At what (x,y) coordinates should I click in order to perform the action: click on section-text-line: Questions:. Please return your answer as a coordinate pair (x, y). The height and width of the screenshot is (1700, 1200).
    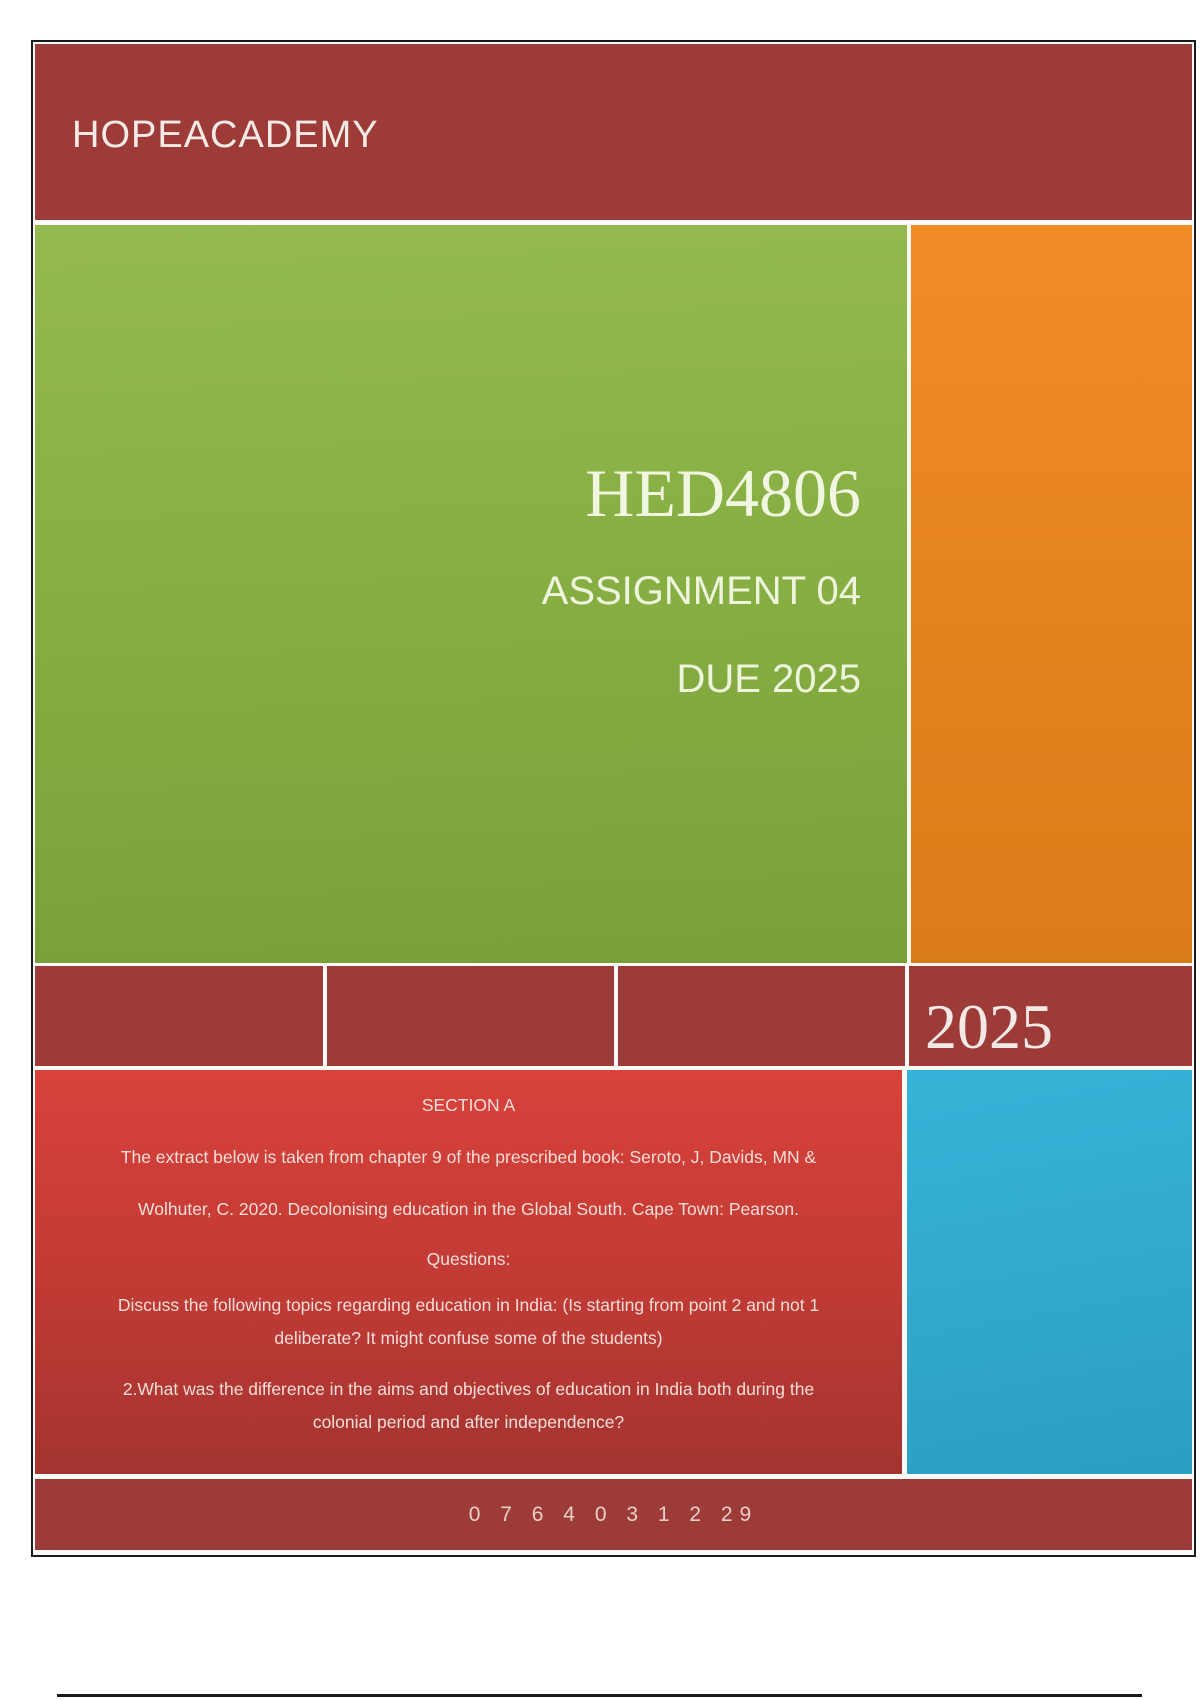
    Looking at the image, I should click on (468, 1259).